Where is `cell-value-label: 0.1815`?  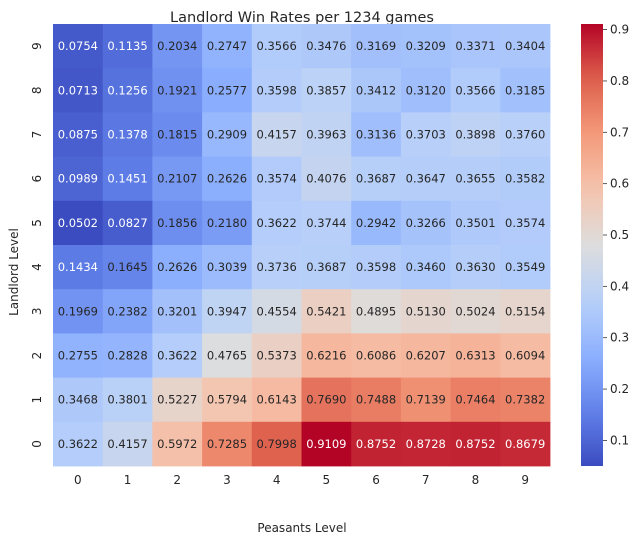
cell-value-label: 0.1815 is located at coordinates (177, 135).